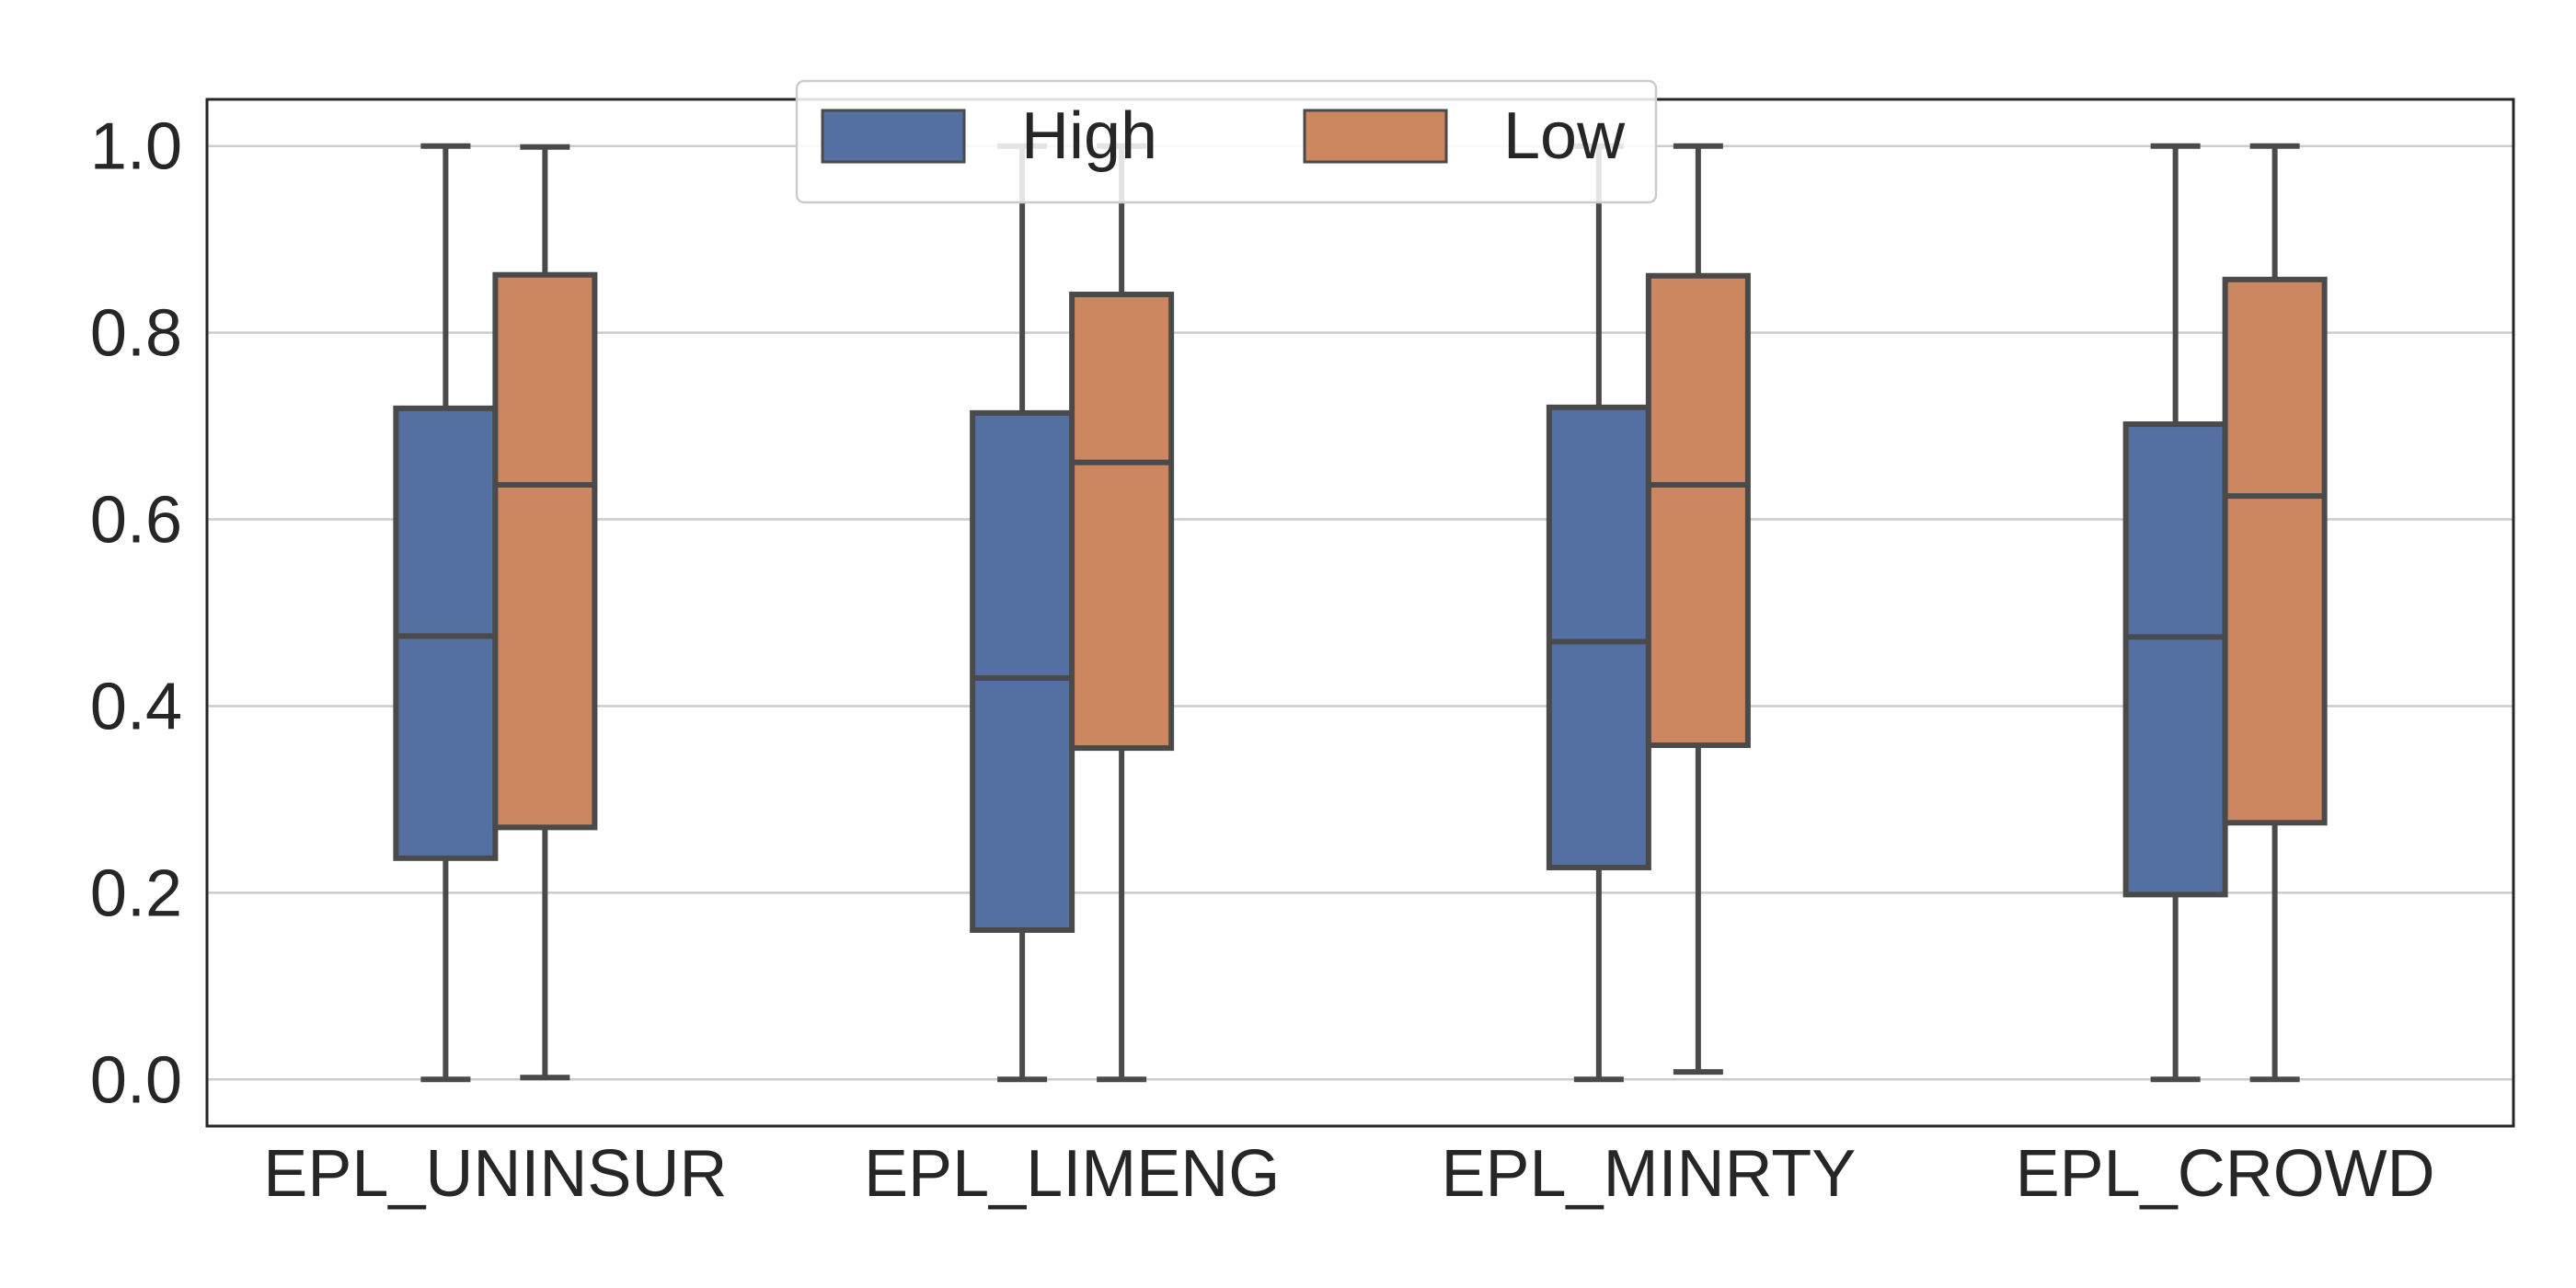 The width and height of the screenshot is (2576, 1288). I want to click on legend-swatch-high, so click(893, 136).